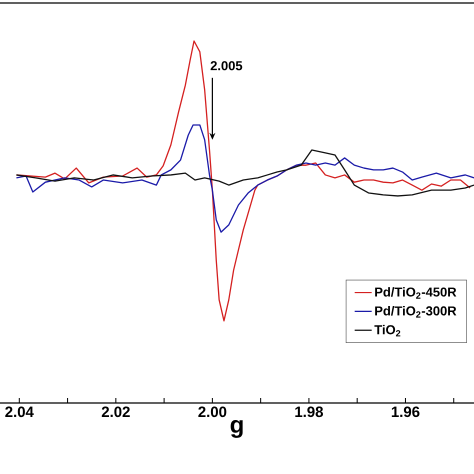  What do you see at coordinates (19, 412) in the screenshot?
I see `x-tick-label: 2.04` at bounding box center [19, 412].